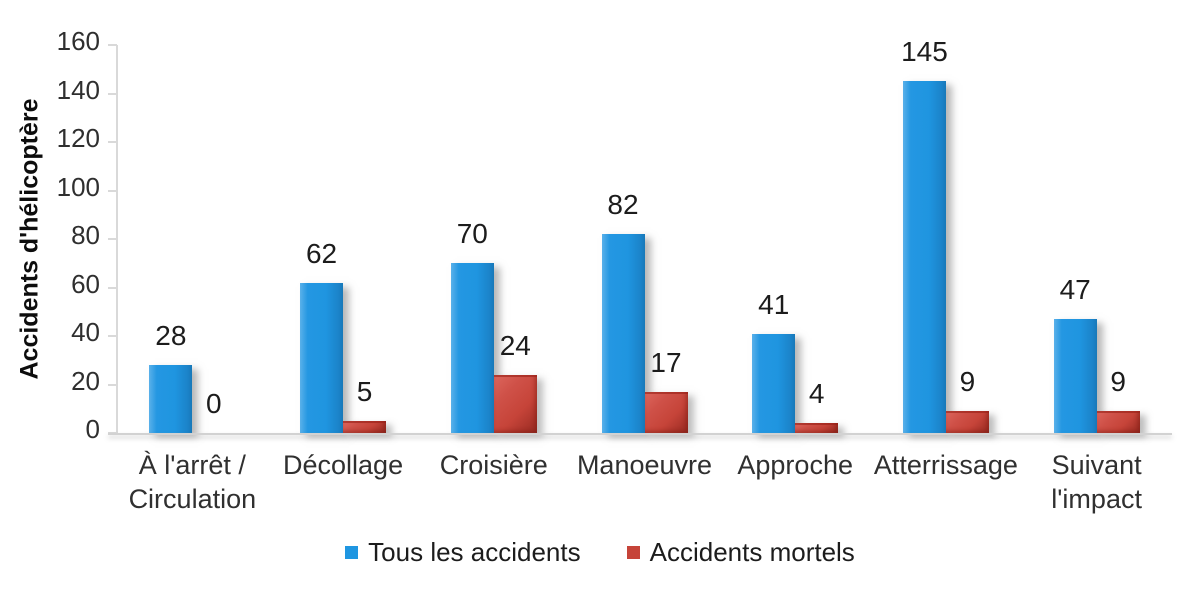 Image resolution: width=1200 pixels, height=589 pixels. I want to click on x-axis-line, so click(640, 434).